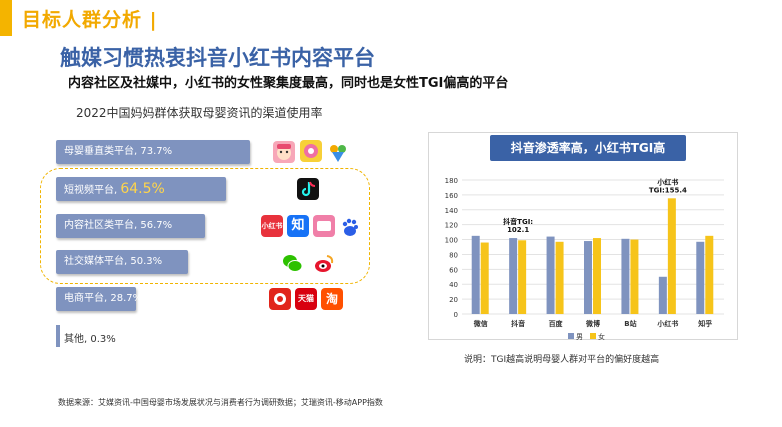 This screenshot has width=782, height=427. What do you see at coordinates (518, 221) in the screenshot?
I see `annotation-label: 抖音TGI:` at bounding box center [518, 221].